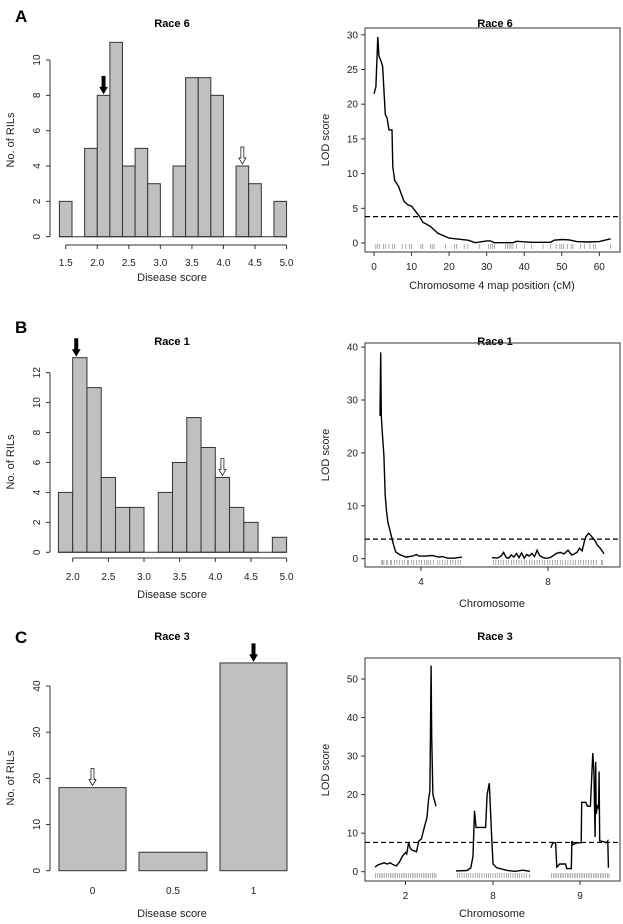  Describe the element at coordinates (37, 95) in the screenshot. I see `y-tick-label: 8` at that location.